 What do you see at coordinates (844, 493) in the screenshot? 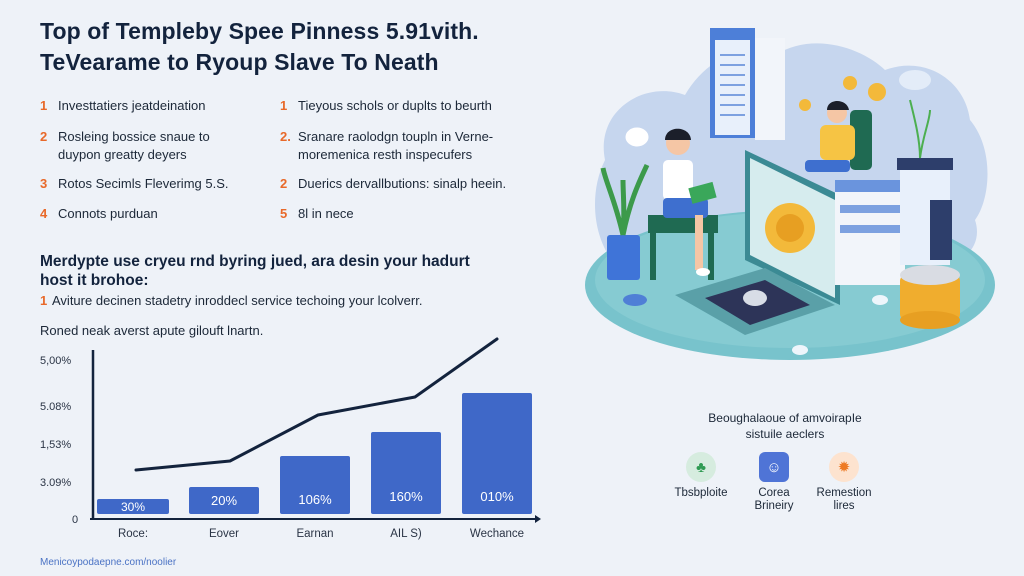
I see `feature-label-line: Remestion` at bounding box center [844, 493].